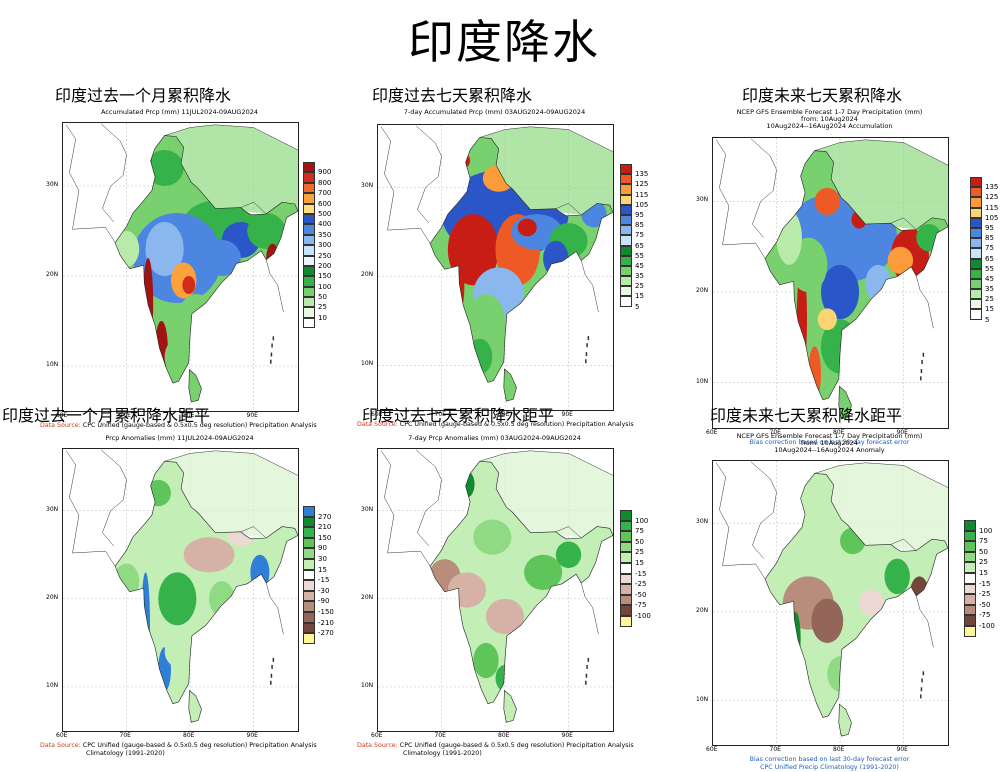 The width and height of the screenshot is (1008, 772). I want to click on panel-subtitle-line: from: 10Aug2024, so click(829, 443).